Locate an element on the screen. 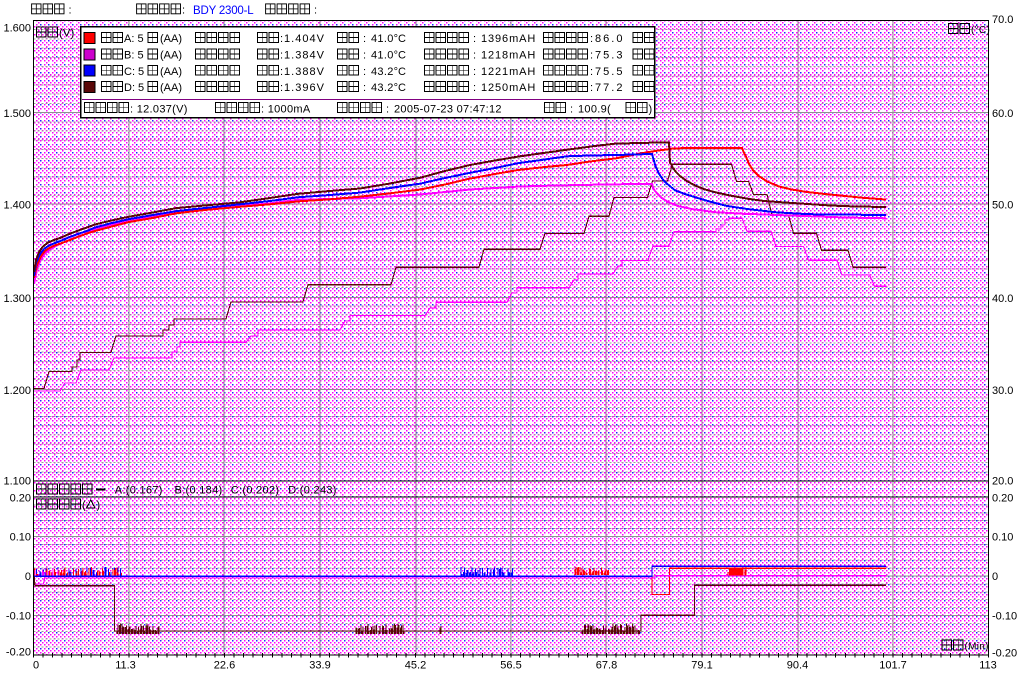 Image resolution: width=1022 pixels, height=673 pixels. svg-text: 50.0 is located at coordinates (1002, 206).